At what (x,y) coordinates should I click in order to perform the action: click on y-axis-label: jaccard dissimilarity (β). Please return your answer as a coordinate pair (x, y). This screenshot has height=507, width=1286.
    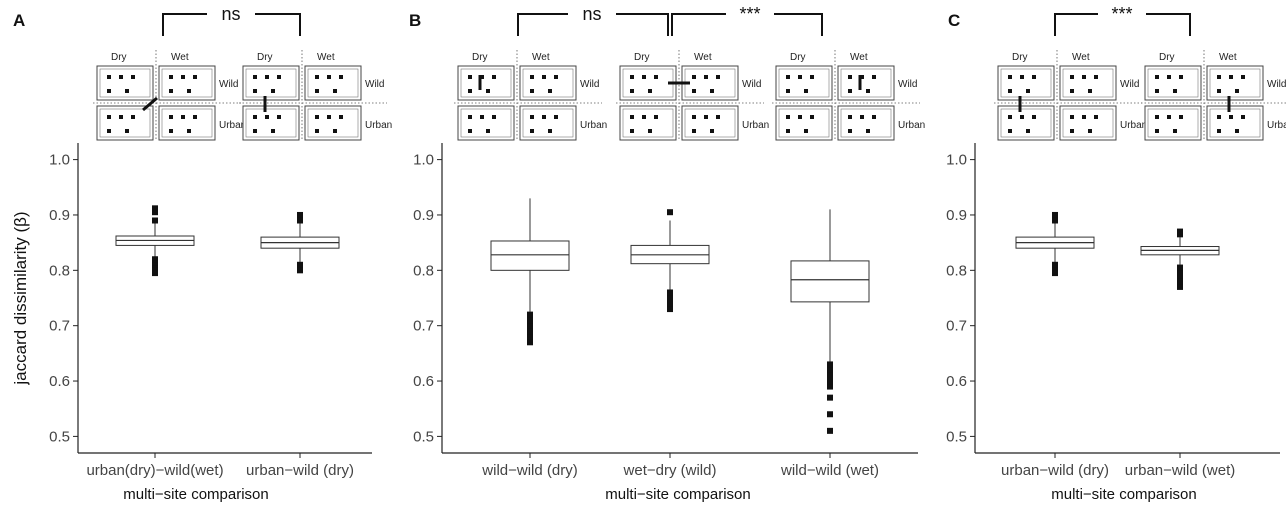
    Looking at the image, I should click on (20, 298).